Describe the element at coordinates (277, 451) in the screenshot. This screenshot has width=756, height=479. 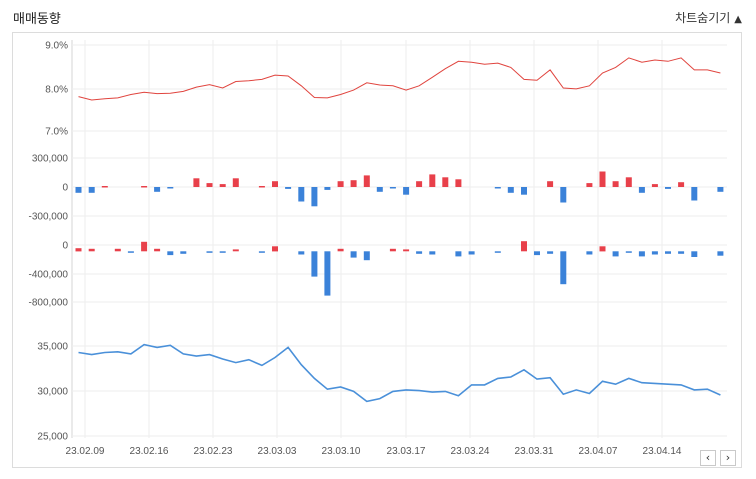
I see `x-tick-label: 23.03.03` at that location.